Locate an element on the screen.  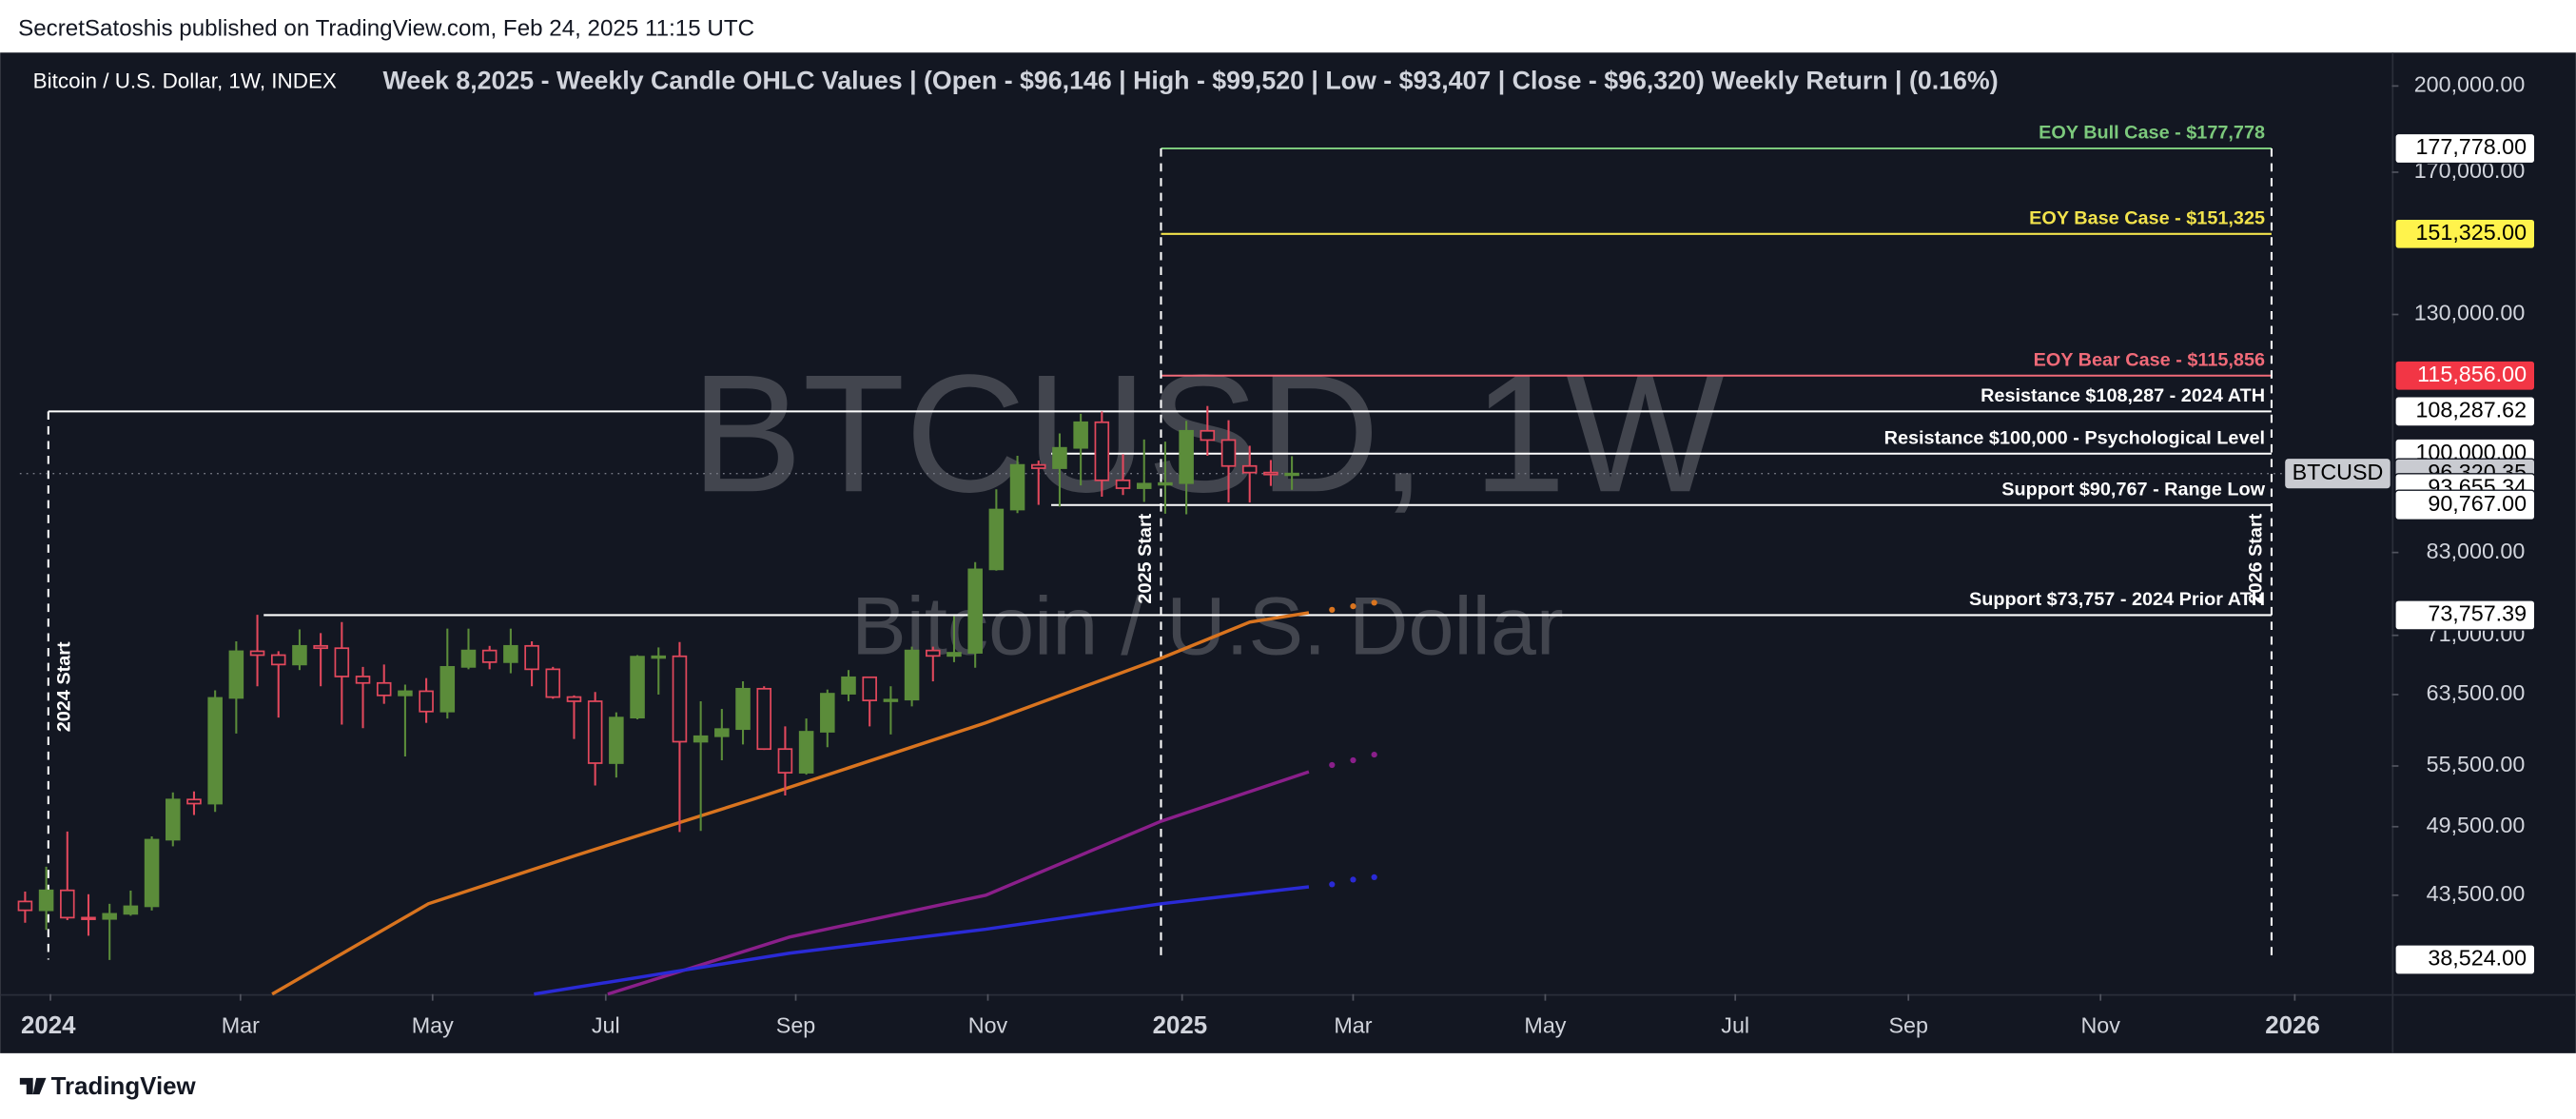
x-tick-label: Mar is located at coordinates (241, 1024).